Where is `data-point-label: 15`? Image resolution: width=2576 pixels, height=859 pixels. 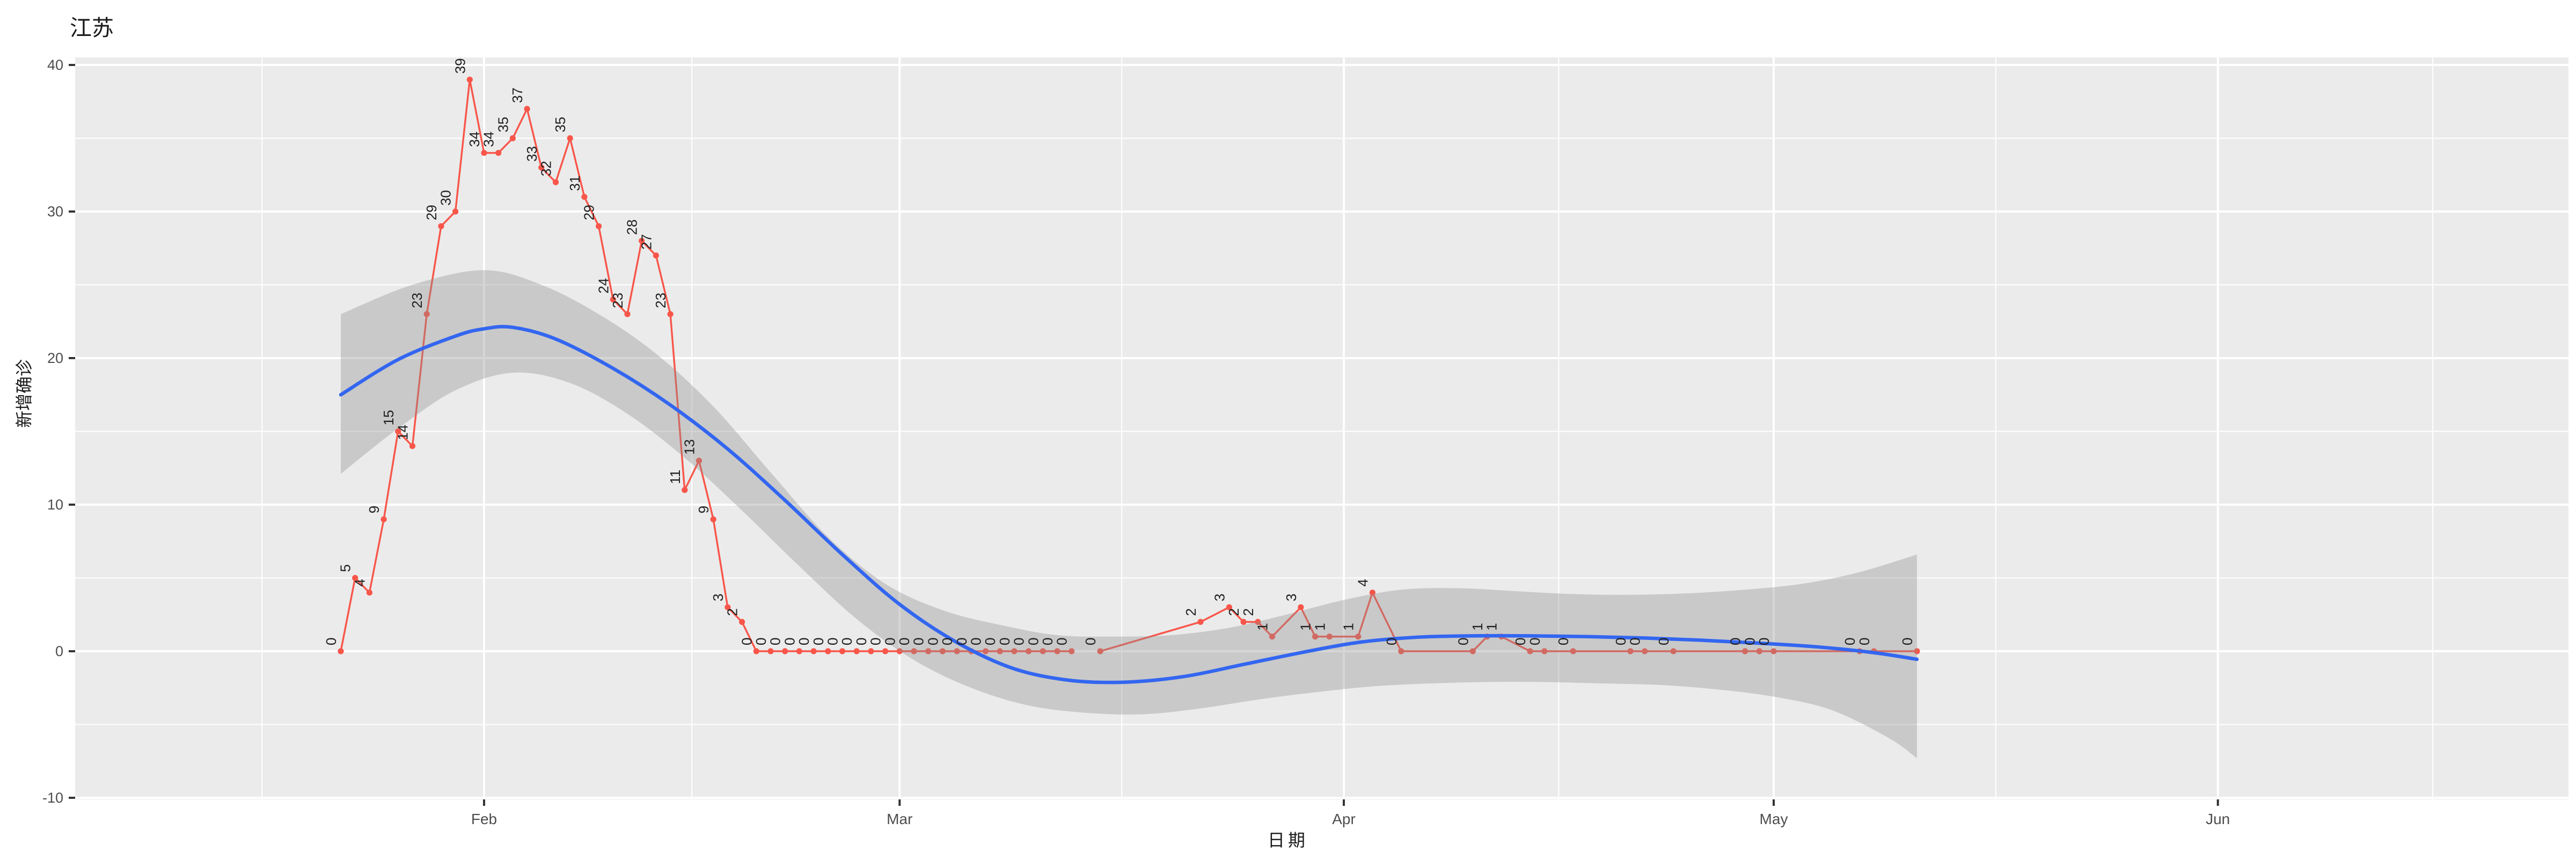
data-point-label: 15 is located at coordinates (388, 418).